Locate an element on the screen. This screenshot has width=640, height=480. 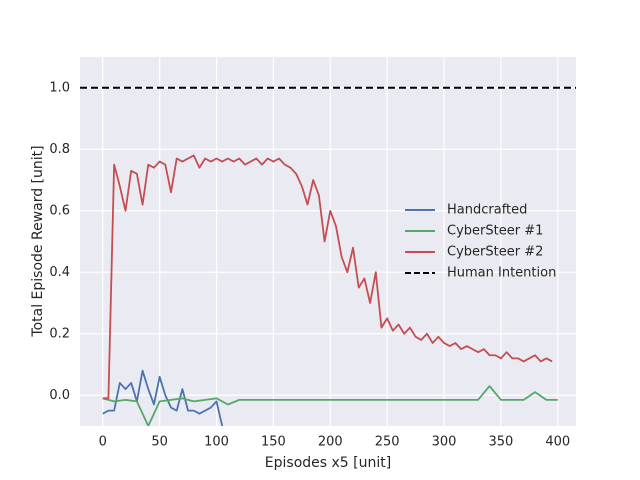
legend-label: Handcrafted is located at coordinates (487, 210).